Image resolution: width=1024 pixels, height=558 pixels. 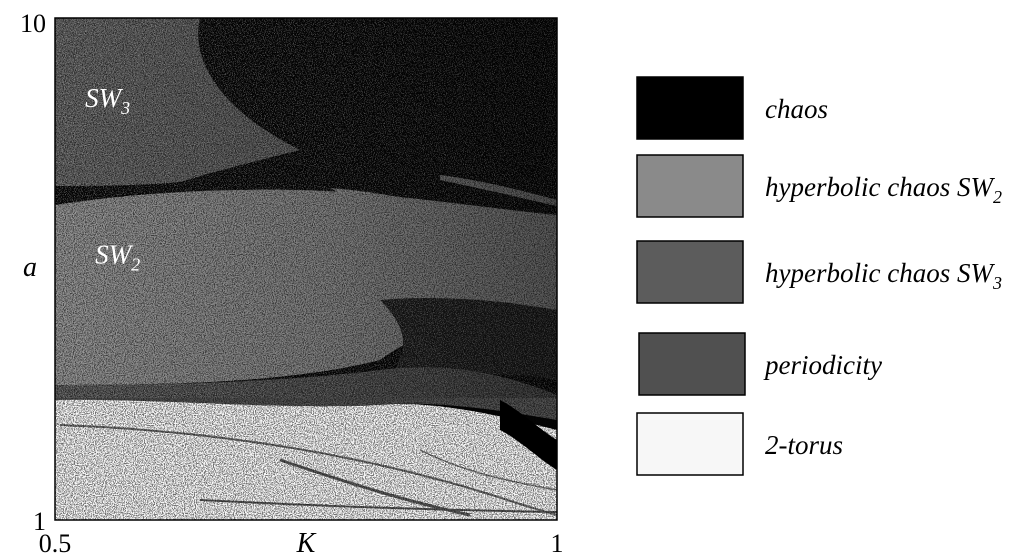 I want to click on legend-item: hyperbolic chaos SW3, so click(x=819, y=272).